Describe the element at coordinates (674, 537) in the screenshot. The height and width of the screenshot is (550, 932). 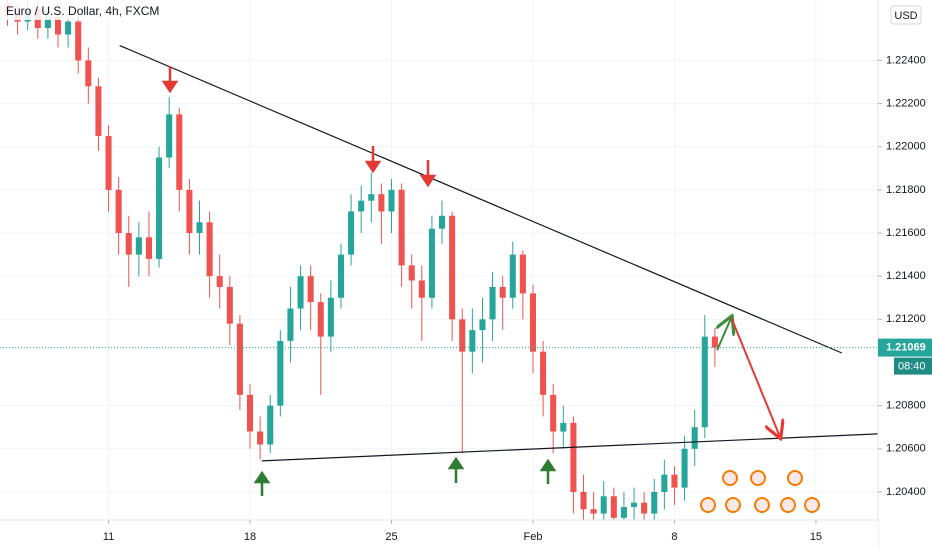
I see `x-tick-label: 8` at that location.